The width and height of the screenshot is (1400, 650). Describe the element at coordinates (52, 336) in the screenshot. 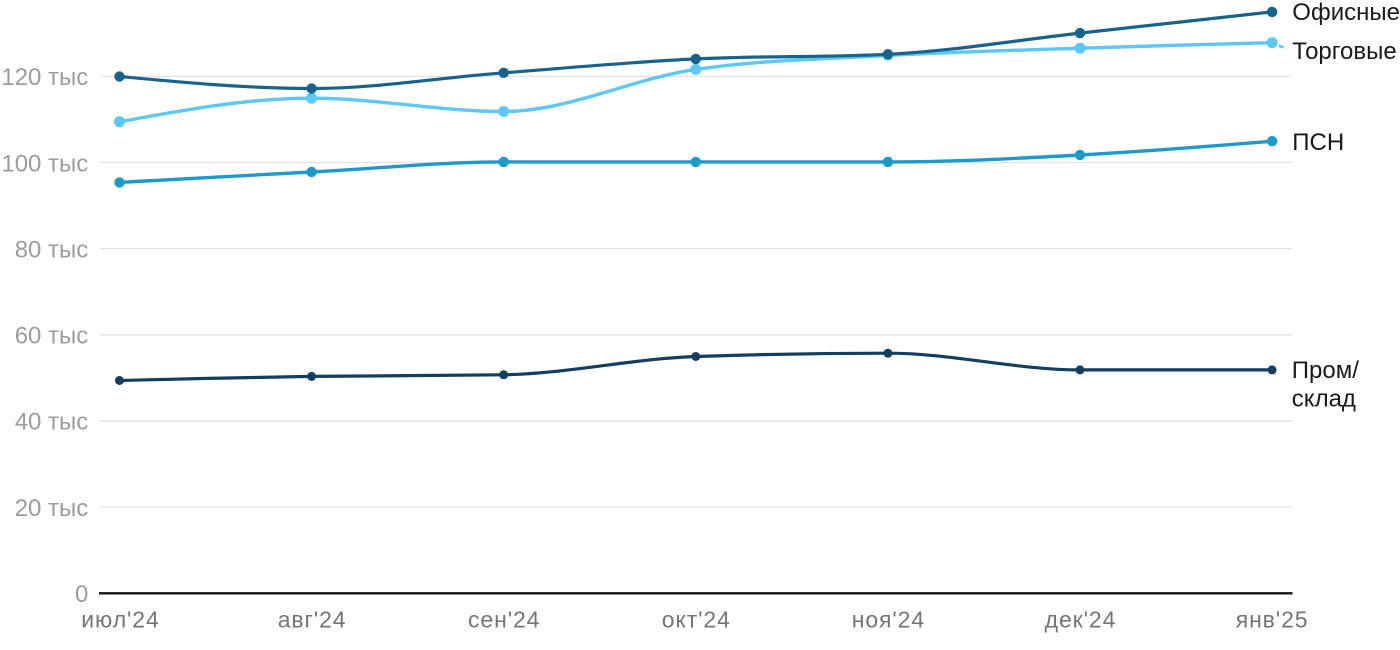

I see `svg-text: 60 тыс` at that location.